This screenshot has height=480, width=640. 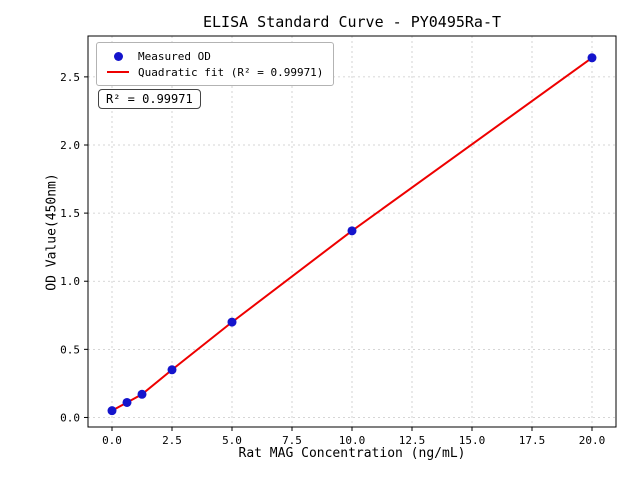 What do you see at coordinates (232, 440) in the screenshot?
I see `x-tick-label: 5.0` at bounding box center [232, 440].